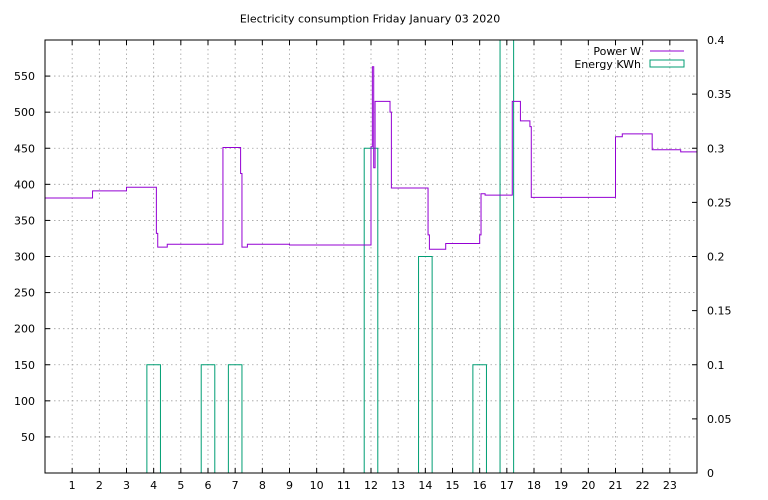  I want to click on y-tick-label: 300, so click(24, 257).